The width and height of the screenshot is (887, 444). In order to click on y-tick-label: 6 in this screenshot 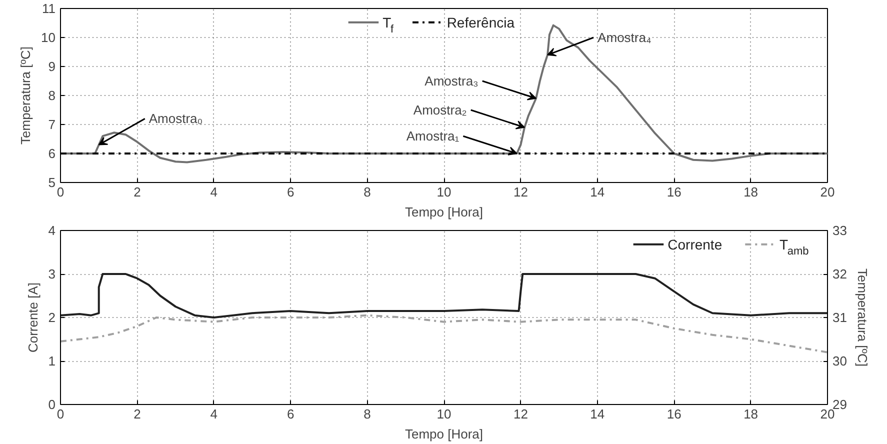, I will do `click(52, 153)`.